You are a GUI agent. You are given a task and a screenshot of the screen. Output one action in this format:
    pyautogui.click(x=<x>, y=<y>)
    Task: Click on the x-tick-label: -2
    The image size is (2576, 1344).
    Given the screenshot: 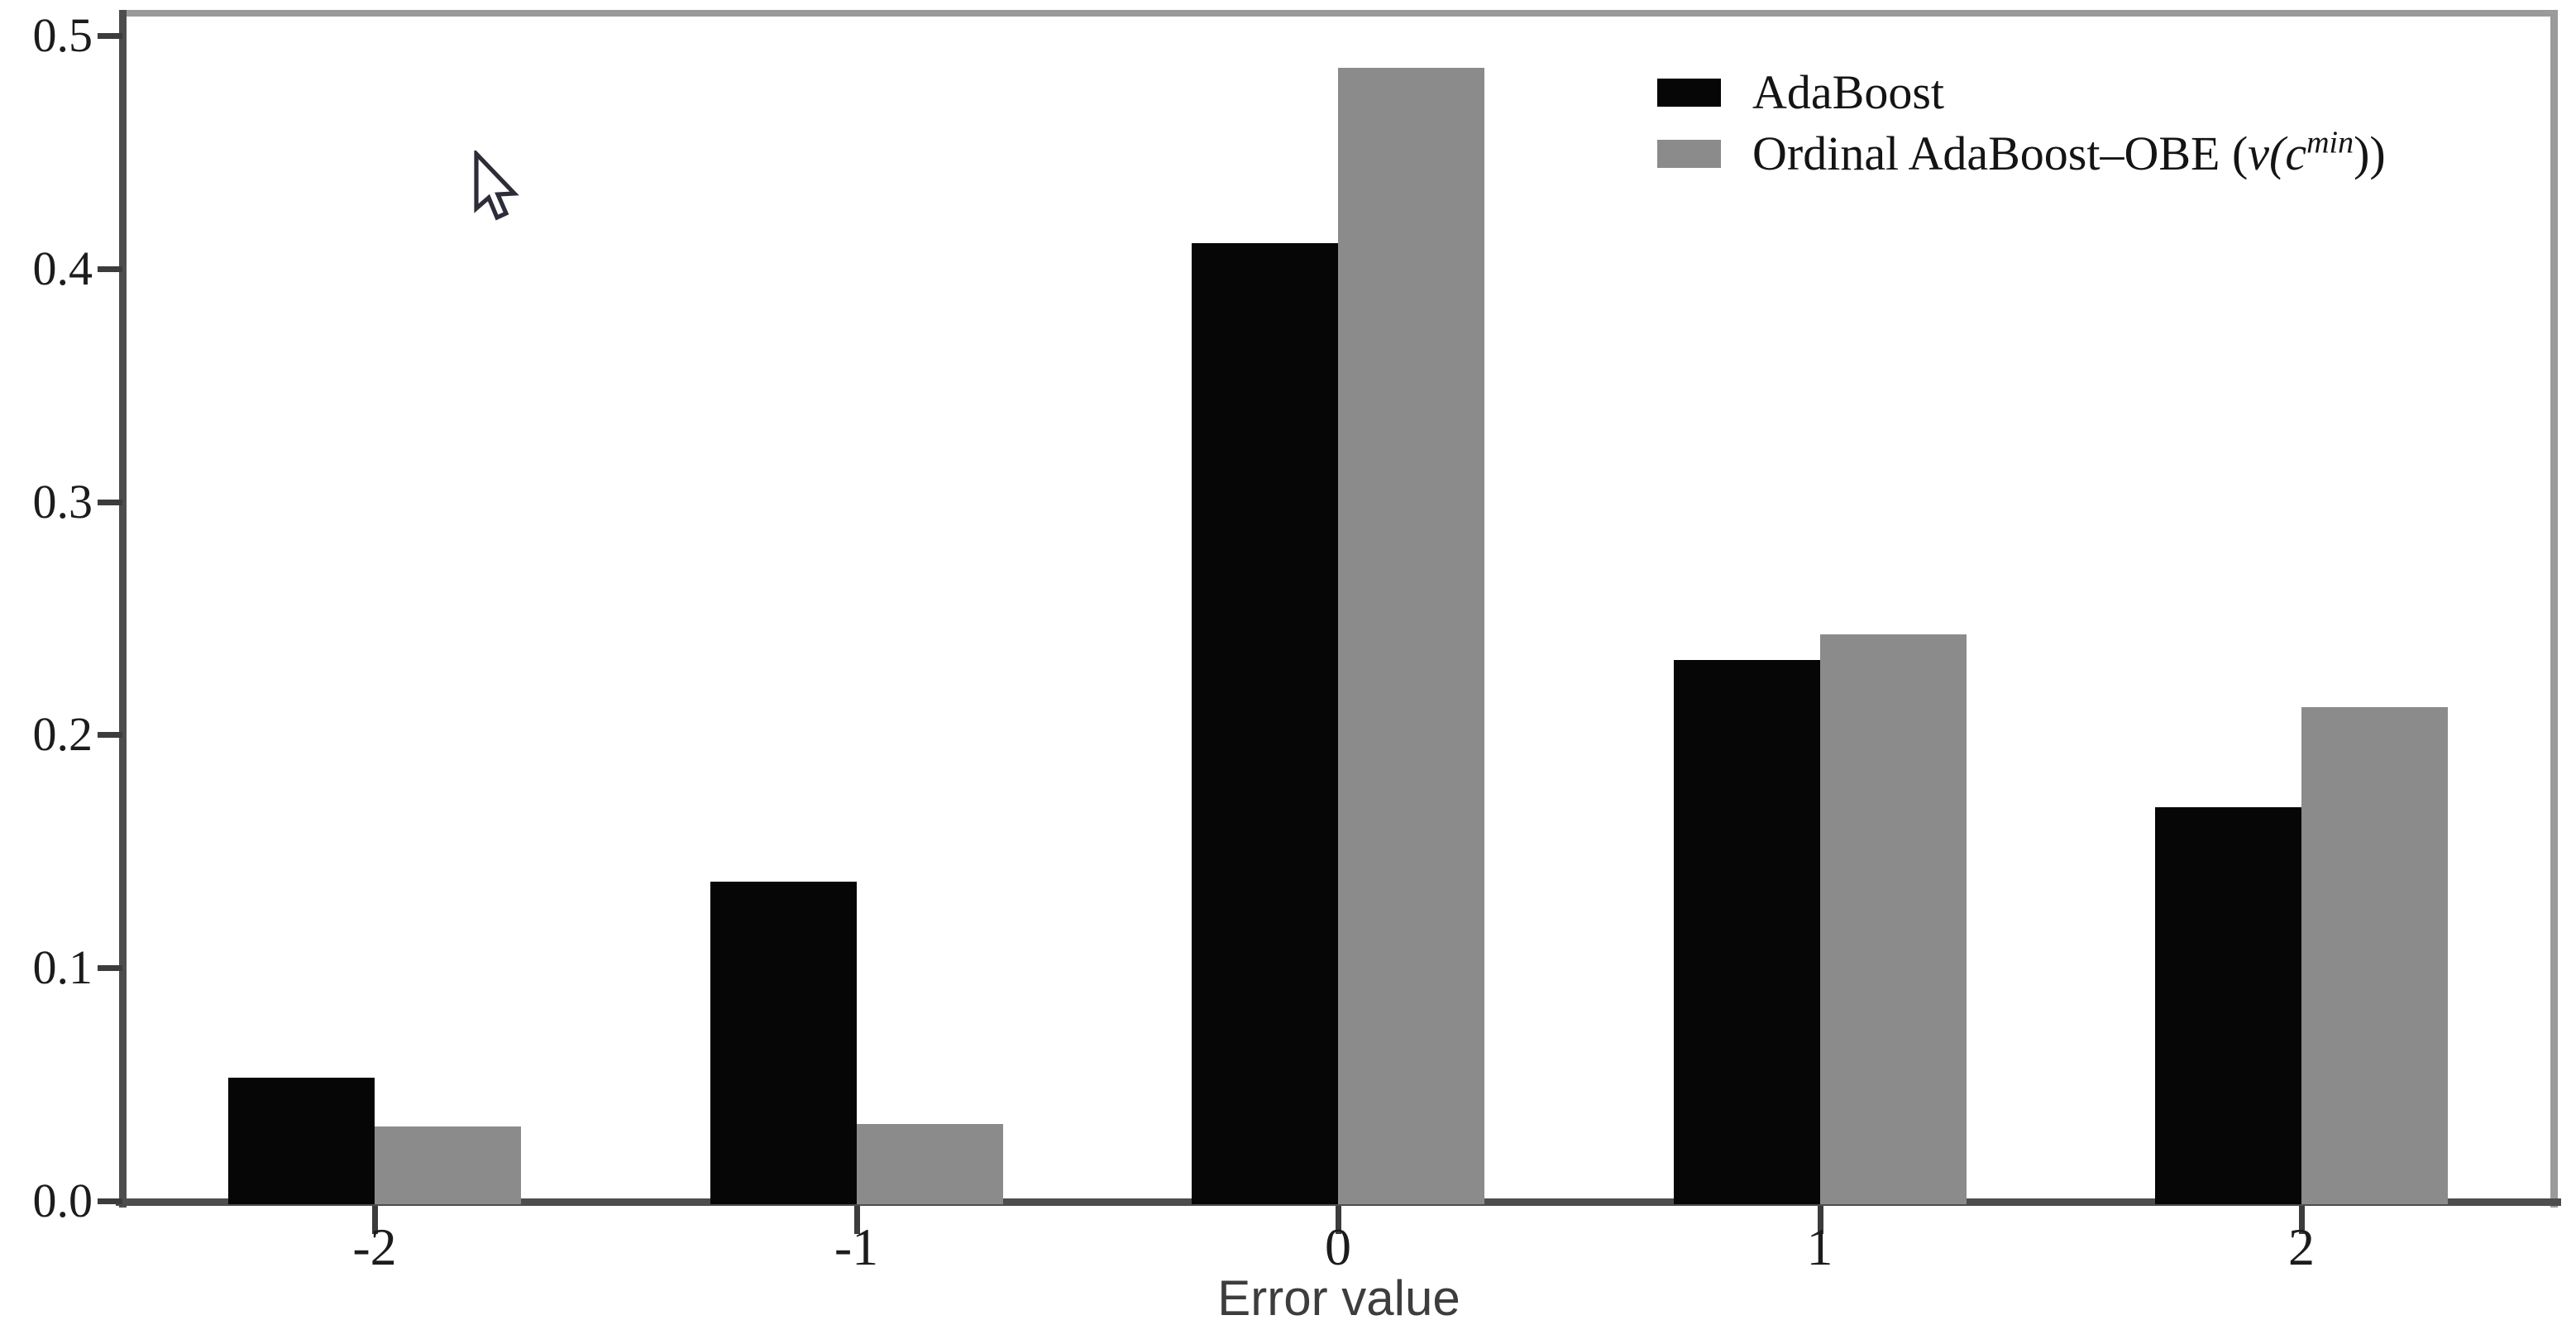 What is the action you would take?
    pyautogui.click(x=374, y=1246)
    